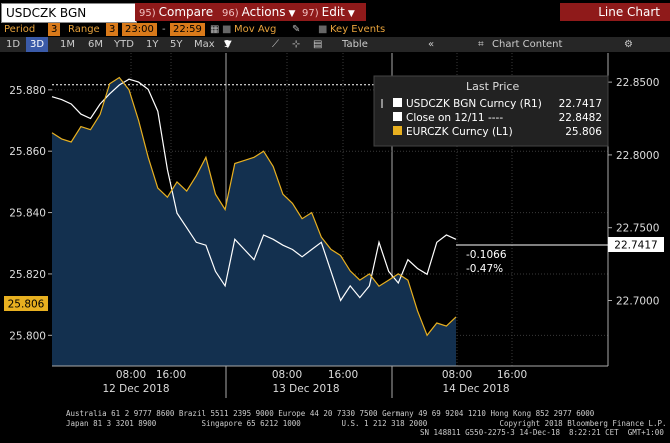  Describe the element at coordinates (124, 44) in the screenshot. I see `range-ytd: YTD` at that location.